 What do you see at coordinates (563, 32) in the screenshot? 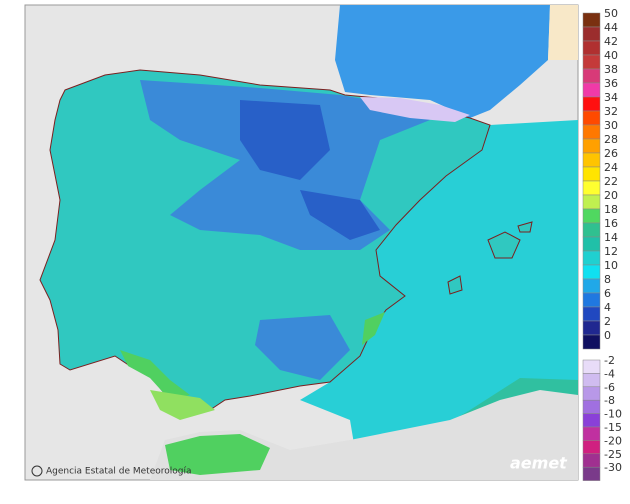
I see `france-land` at bounding box center [563, 32].